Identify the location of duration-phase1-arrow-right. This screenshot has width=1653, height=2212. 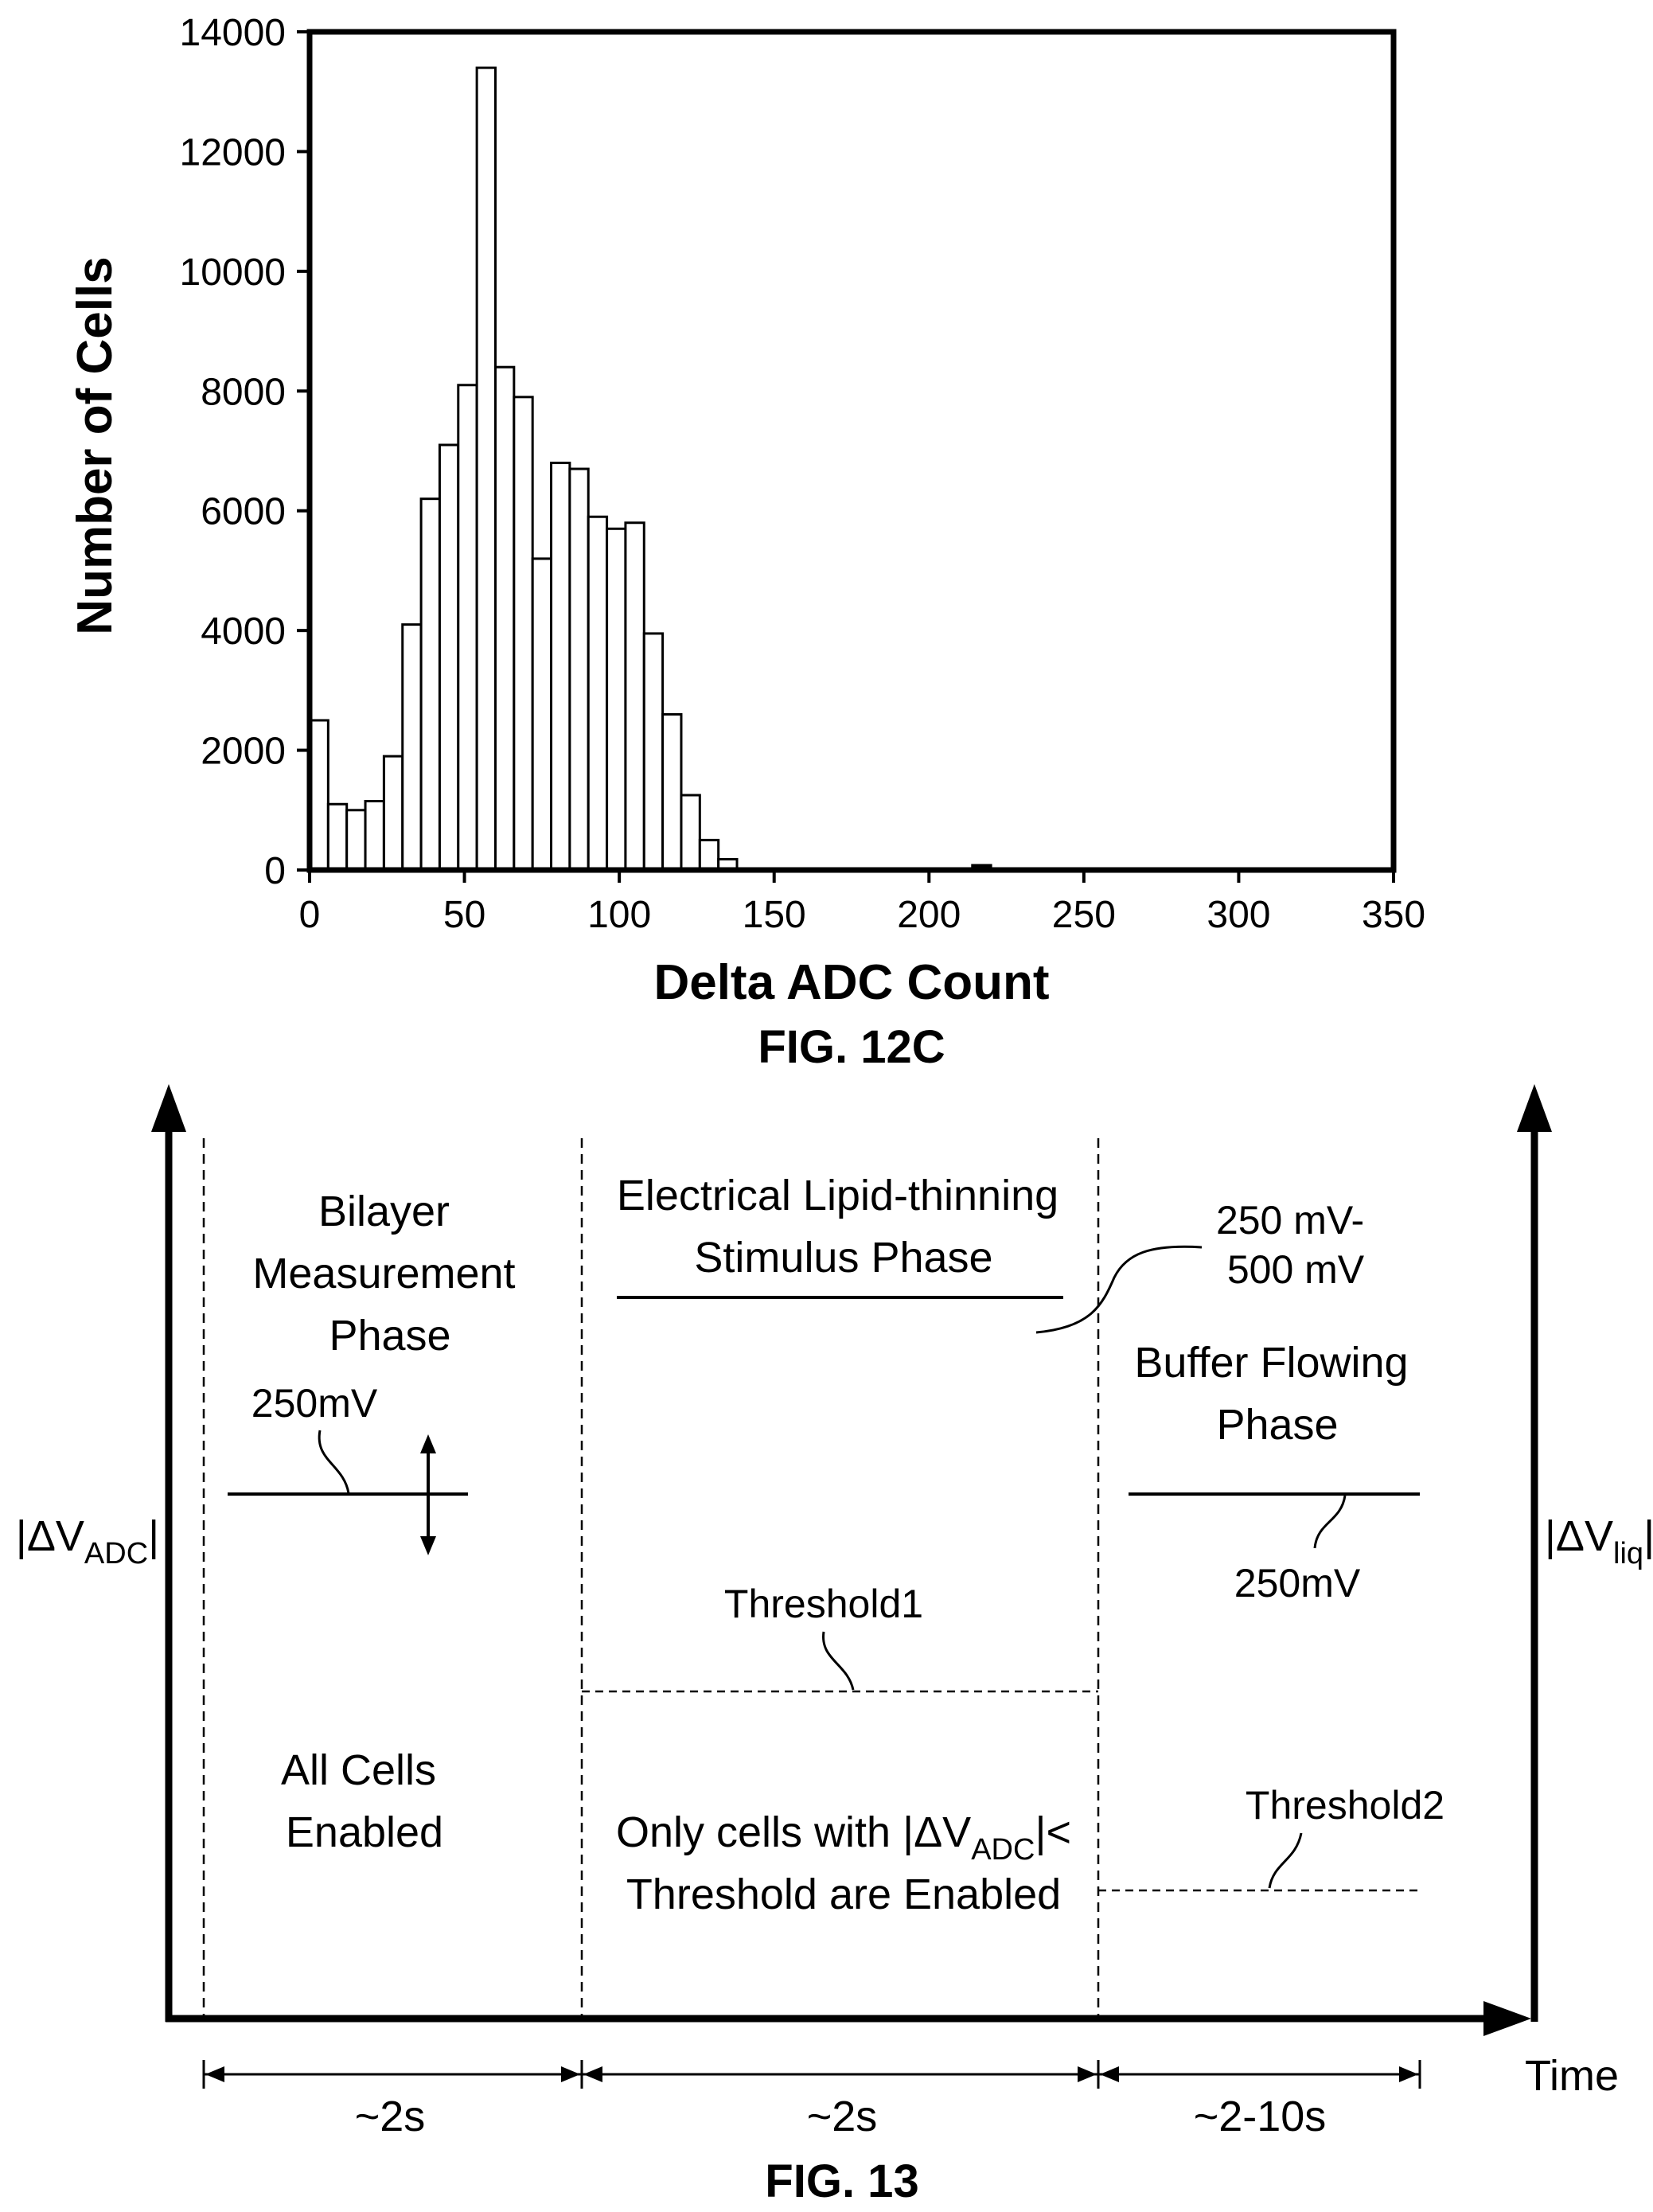
(570, 2074).